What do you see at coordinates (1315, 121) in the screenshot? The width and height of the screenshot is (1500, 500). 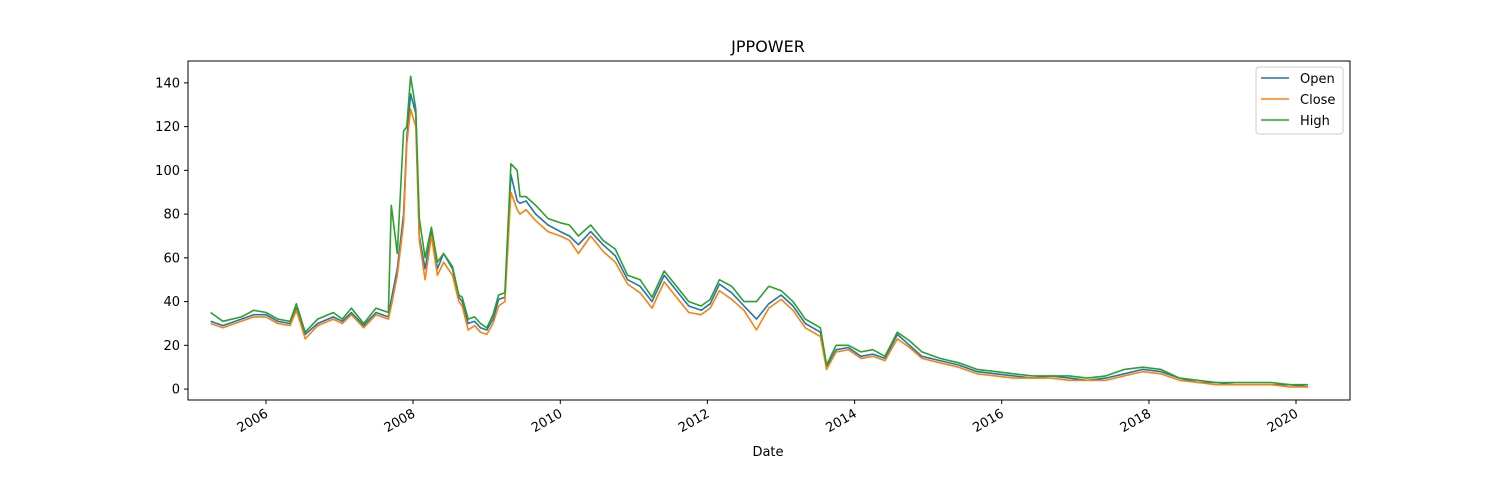 I see `legend-label-high: High` at bounding box center [1315, 121].